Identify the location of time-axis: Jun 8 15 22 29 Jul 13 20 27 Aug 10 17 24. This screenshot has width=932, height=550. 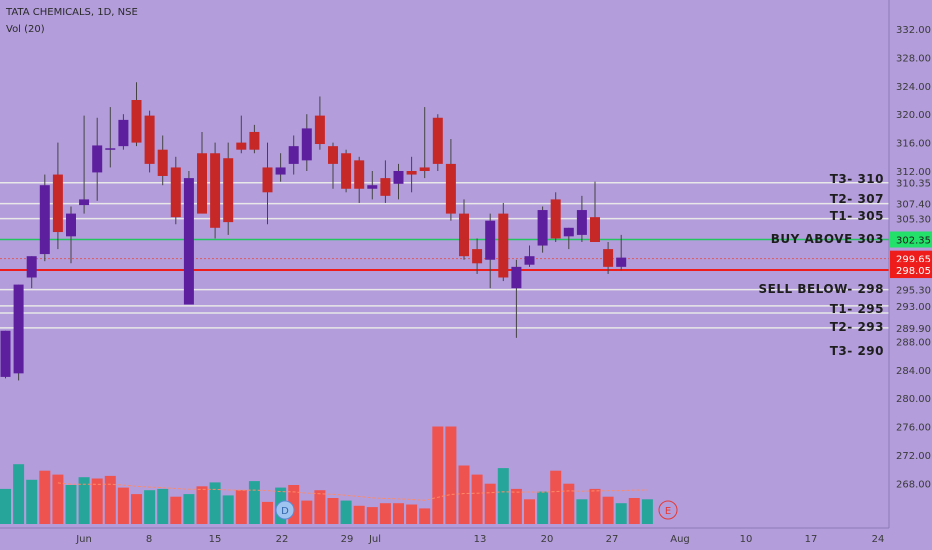
(479, 539).